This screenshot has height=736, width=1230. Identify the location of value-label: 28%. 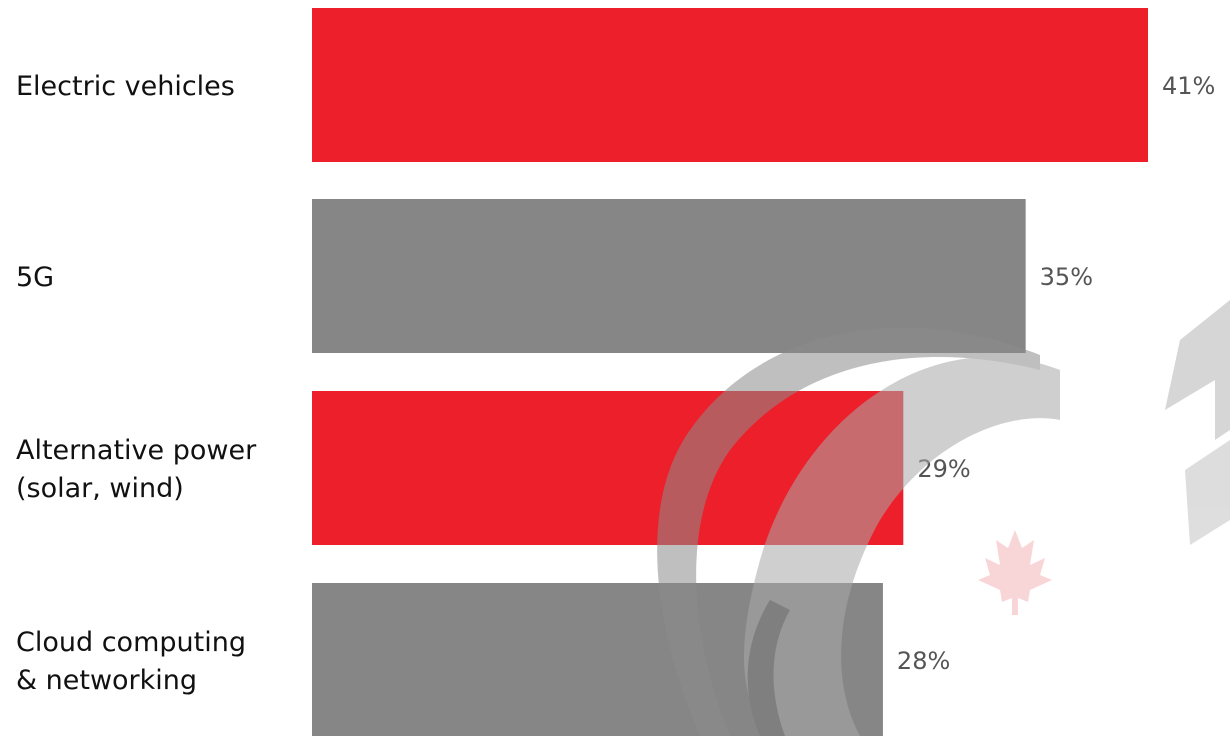
(923, 661).